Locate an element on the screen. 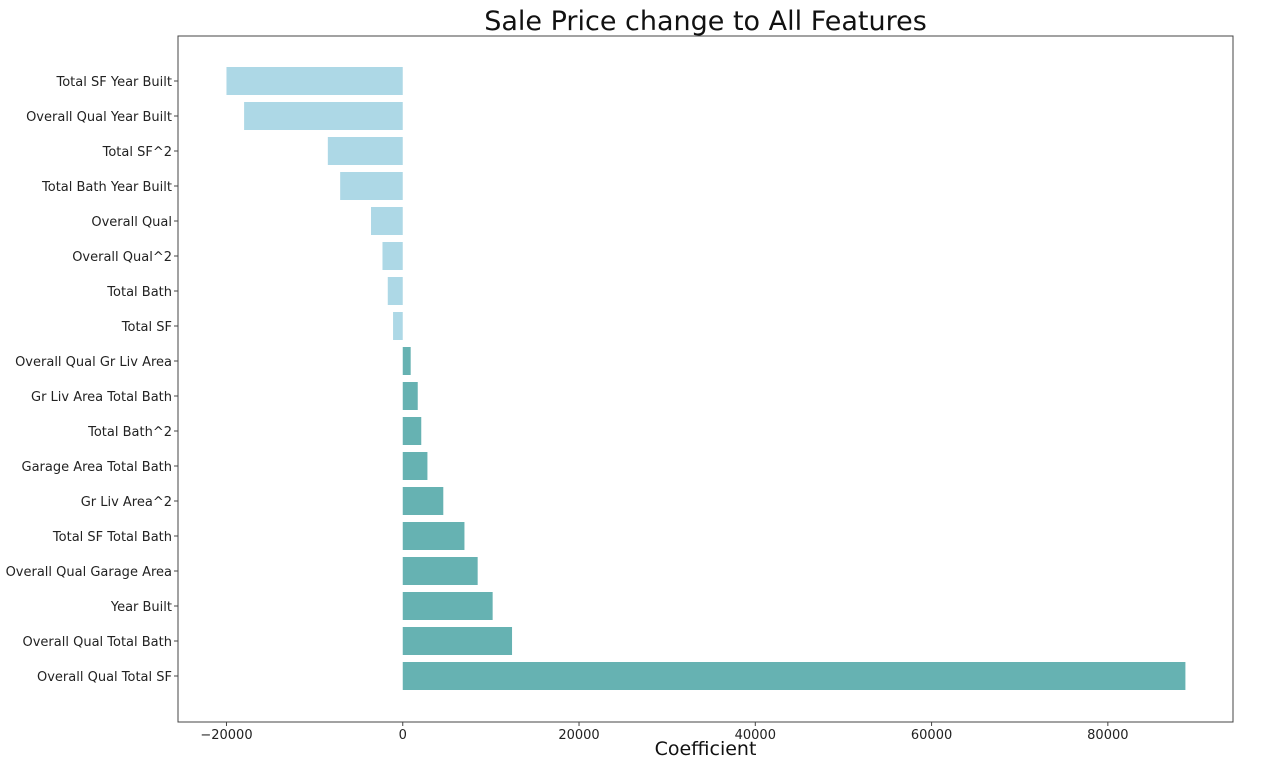 The image size is (1270, 769). category-label: Overall Qual Garage Area is located at coordinates (89, 572).